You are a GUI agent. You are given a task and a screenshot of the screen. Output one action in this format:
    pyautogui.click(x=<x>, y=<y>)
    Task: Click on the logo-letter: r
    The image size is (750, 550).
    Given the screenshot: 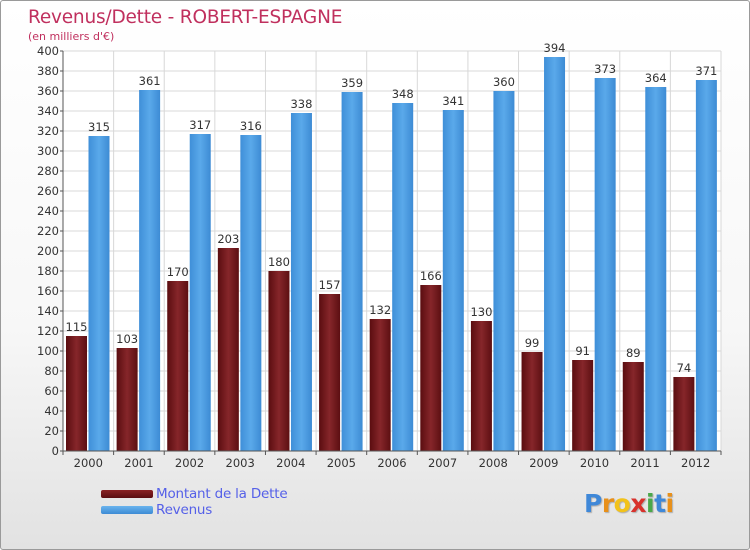 What is the action you would take?
    pyautogui.click(x=607, y=503)
    